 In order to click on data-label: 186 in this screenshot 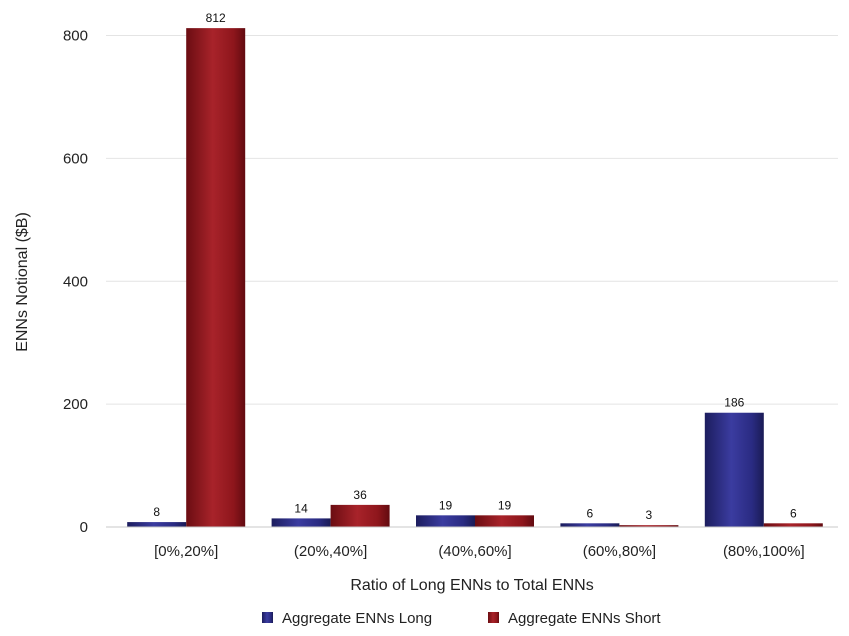, I will do `click(734, 403)`.